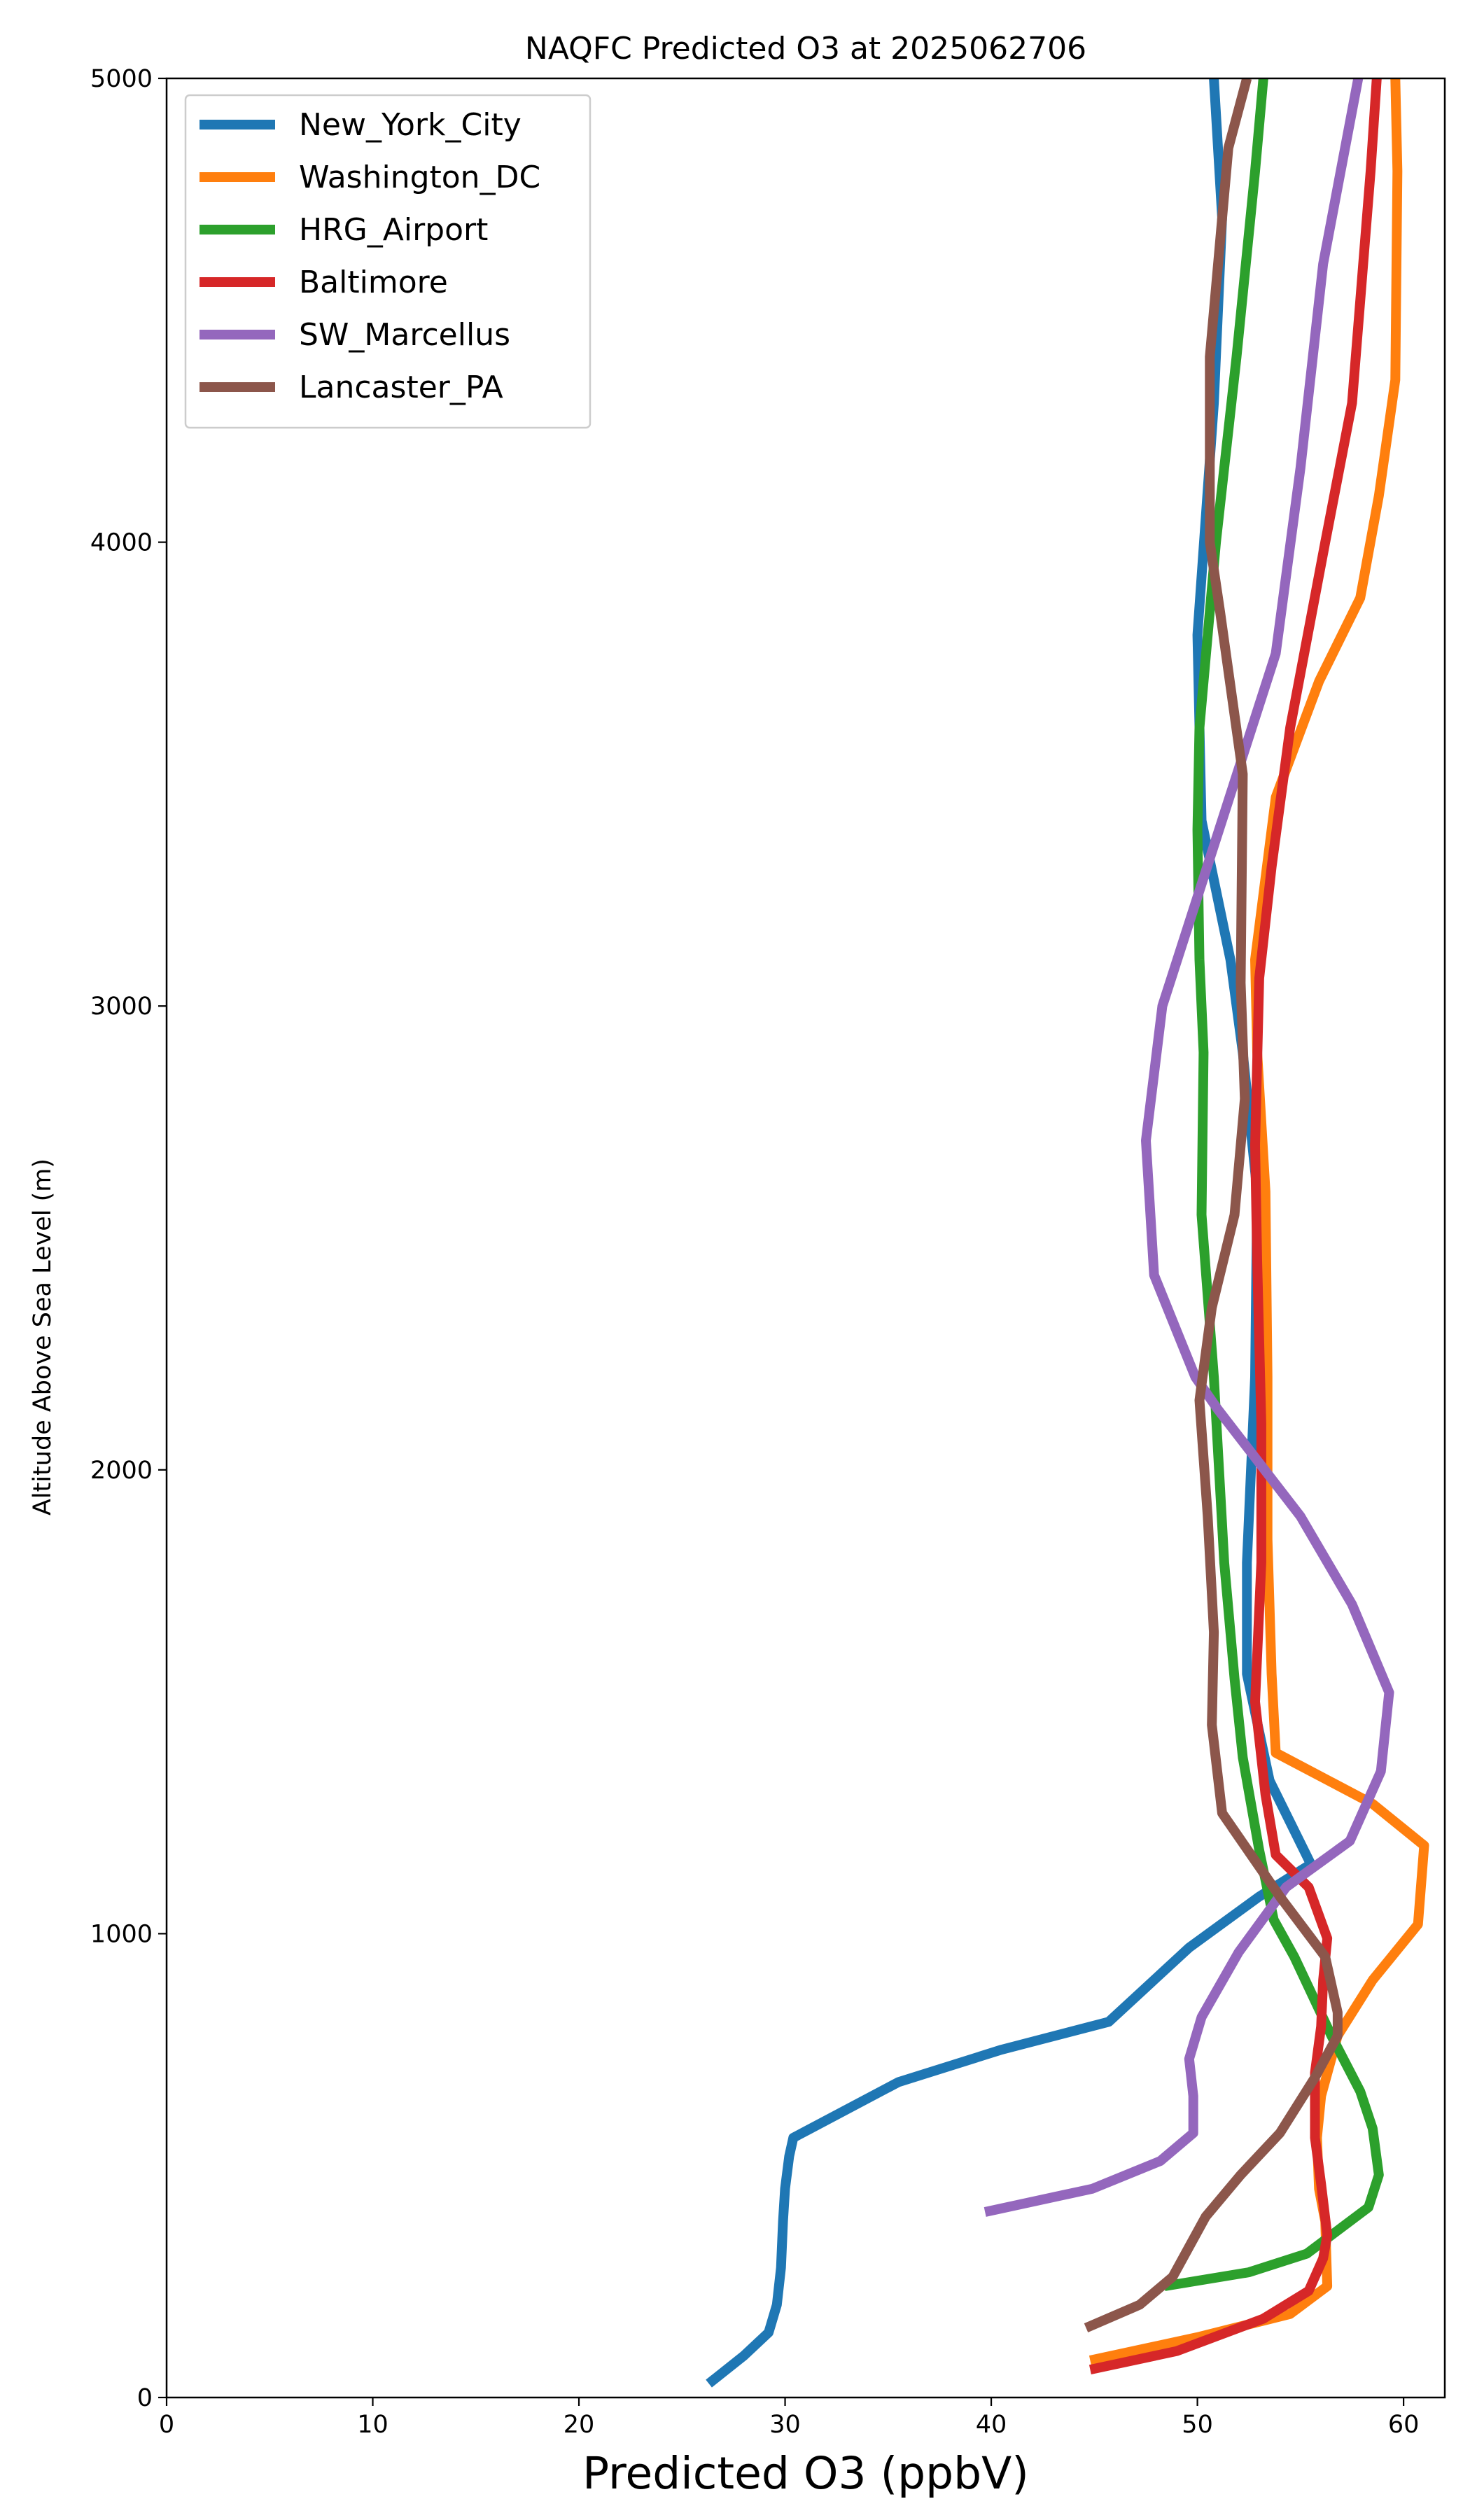 The height and width of the screenshot is (2520, 1470). I want to click on y-tick-label: 1000, so click(121, 1934).